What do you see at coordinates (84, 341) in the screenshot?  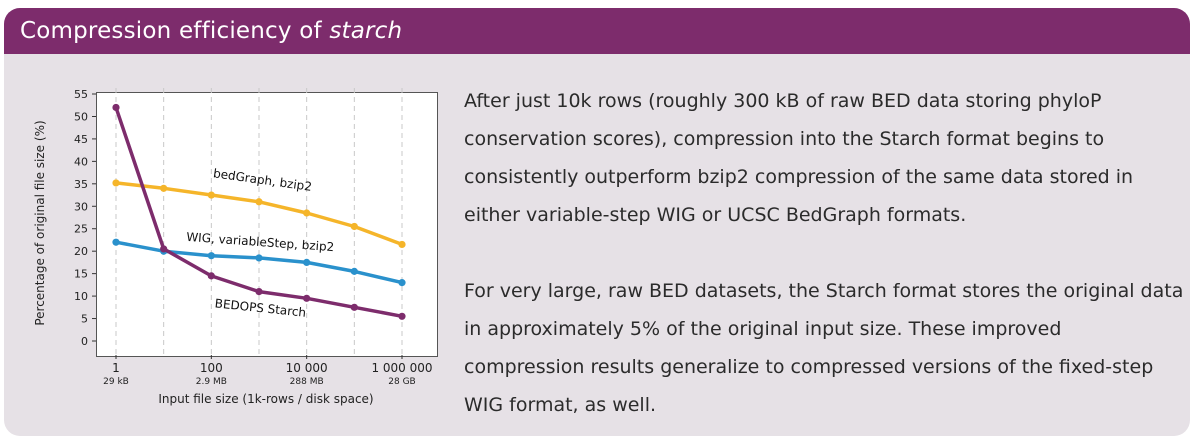 I see `y-tick-label-0: 0` at bounding box center [84, 341].